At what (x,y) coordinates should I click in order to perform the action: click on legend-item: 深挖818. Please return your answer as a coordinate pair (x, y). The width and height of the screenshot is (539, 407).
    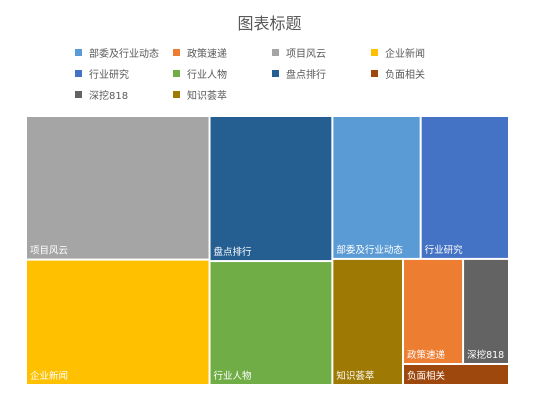
    Looking at the image, I should click on (102, 94).